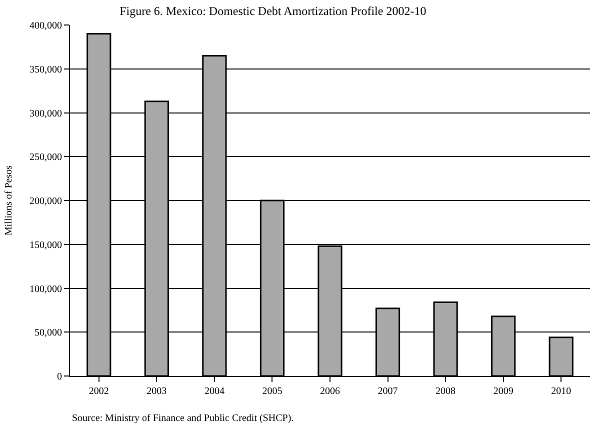 This screenshot has width=598, height=431. What do you see at coordinates (46, 289) in the screenshot?
I see `y-tick-label: 100,000` at bounding box center [46, 289].